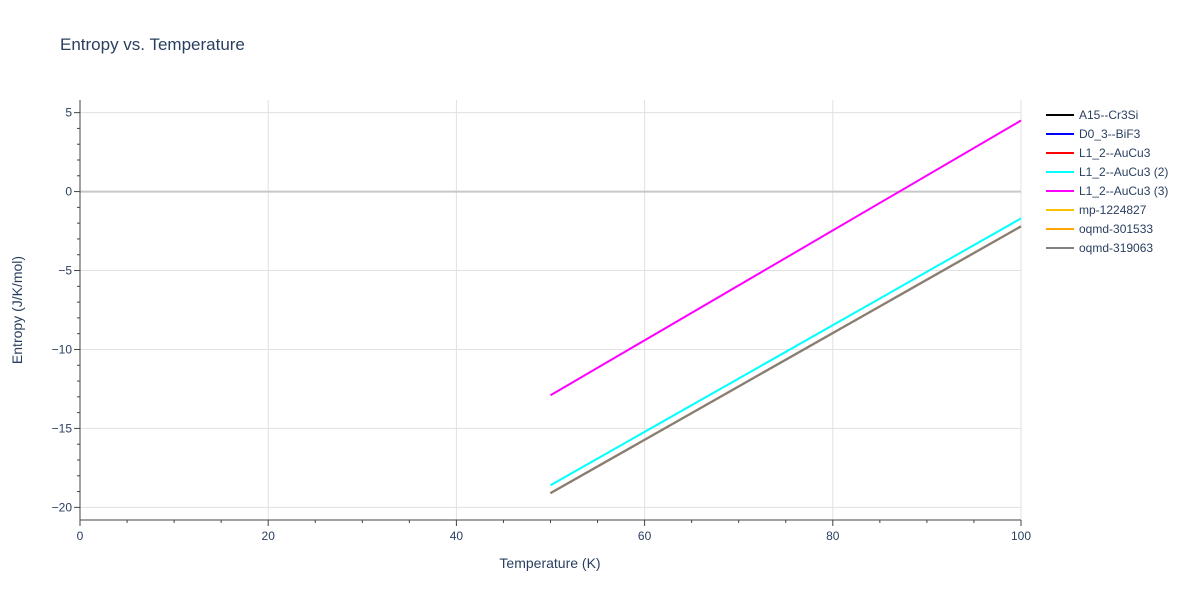 This screenshot has width=1200, height=605. I want to click on legend-item: L1_2--AuCu3 (3), so click(1107, 191).